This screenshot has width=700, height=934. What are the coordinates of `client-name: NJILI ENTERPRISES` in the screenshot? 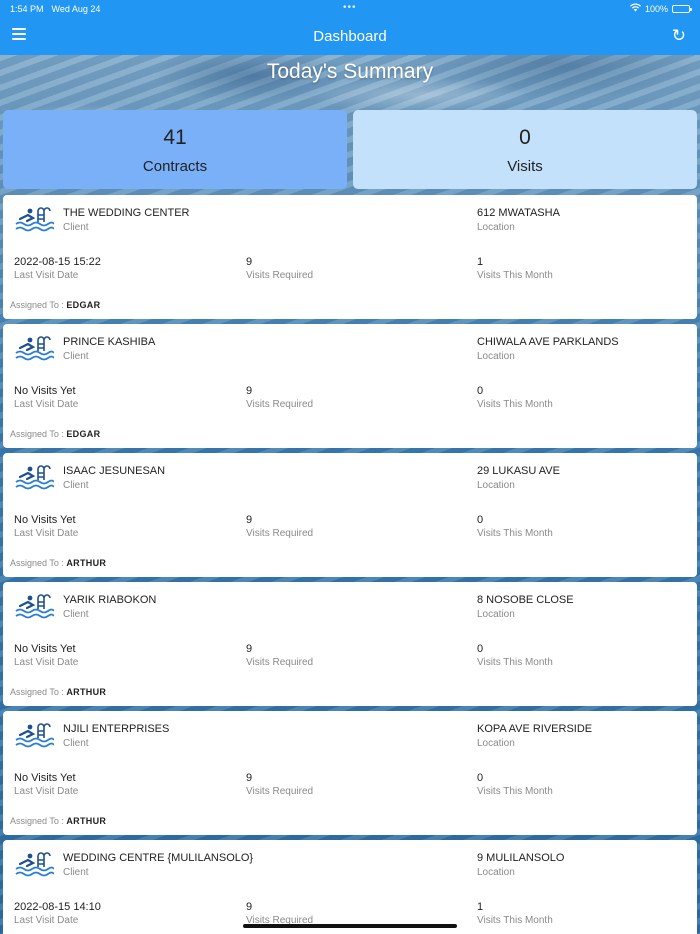 It's located at (116, 729).